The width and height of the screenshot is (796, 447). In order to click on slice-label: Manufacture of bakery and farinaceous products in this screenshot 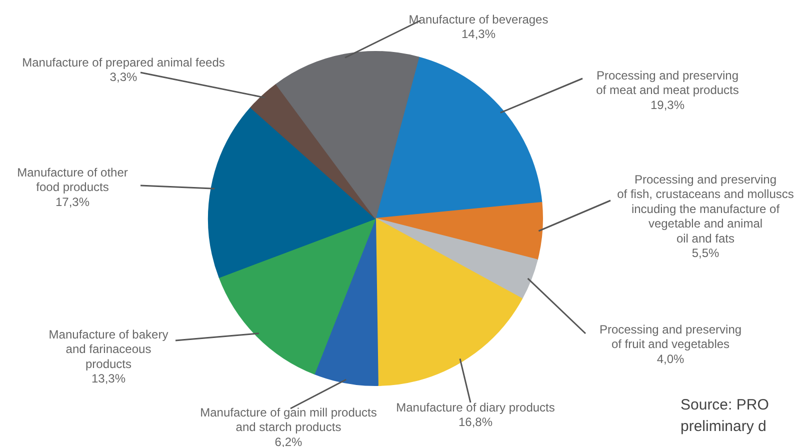, I will do `click(108, 349)`.